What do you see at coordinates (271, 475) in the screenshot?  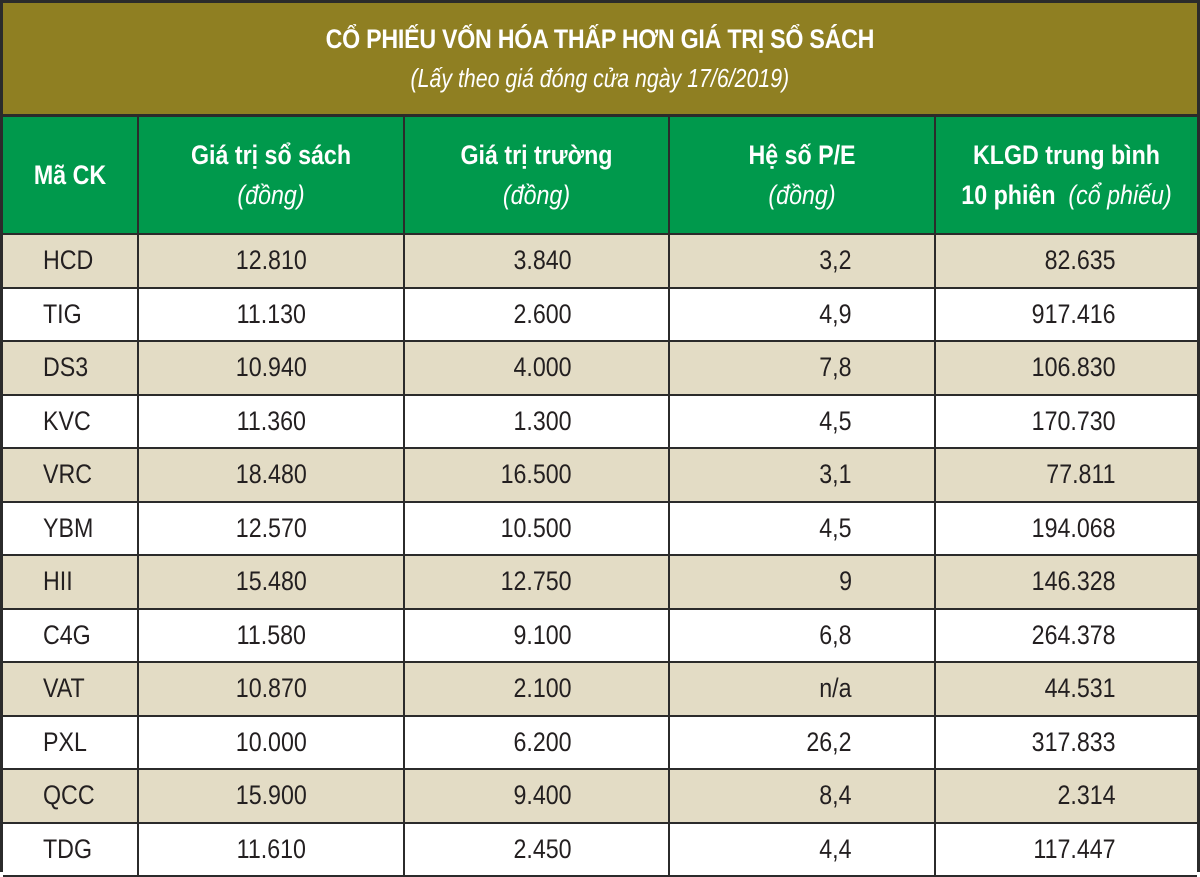 I see `cell-book-value: 18.480` at bounding box center [271, 475].